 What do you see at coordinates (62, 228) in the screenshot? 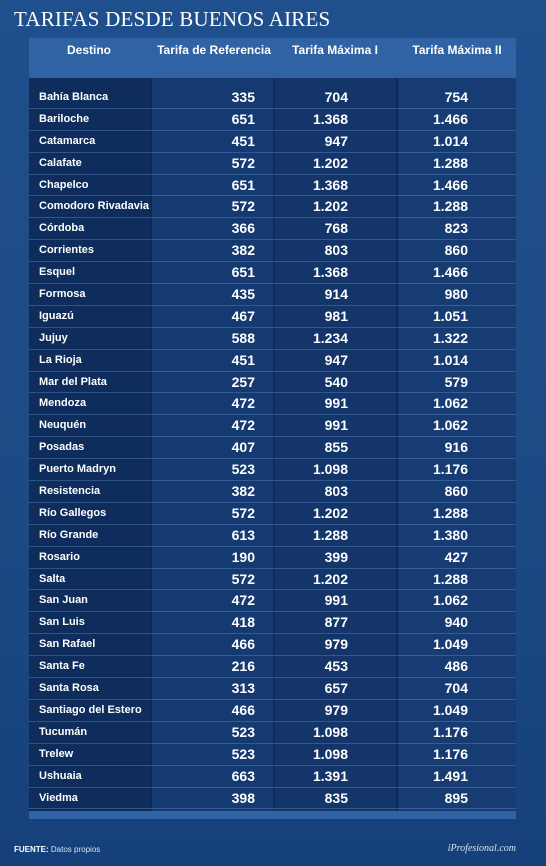
I see `destination-cell: Córdoba` at bounding box center [62, 228].